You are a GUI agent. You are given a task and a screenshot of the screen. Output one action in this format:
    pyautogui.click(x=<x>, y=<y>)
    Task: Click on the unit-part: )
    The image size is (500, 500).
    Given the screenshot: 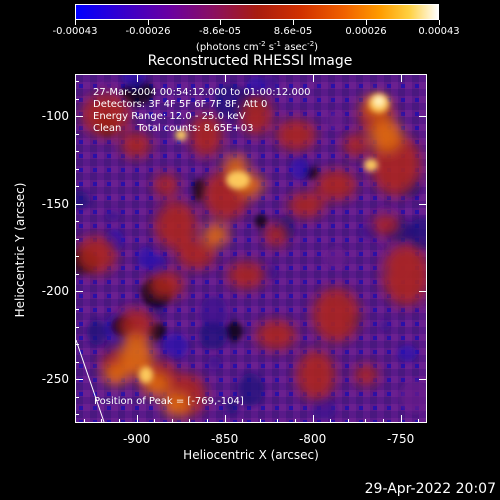 What is the action you would take?
    pyautogui.click(x=316, y=47)
    